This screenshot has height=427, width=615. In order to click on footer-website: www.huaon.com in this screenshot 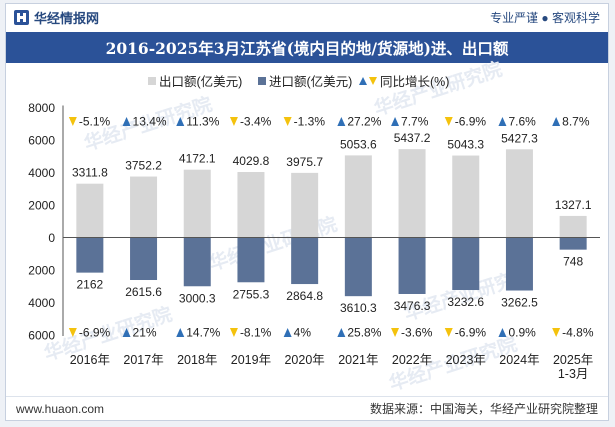, I will do `click(60, 408)`.